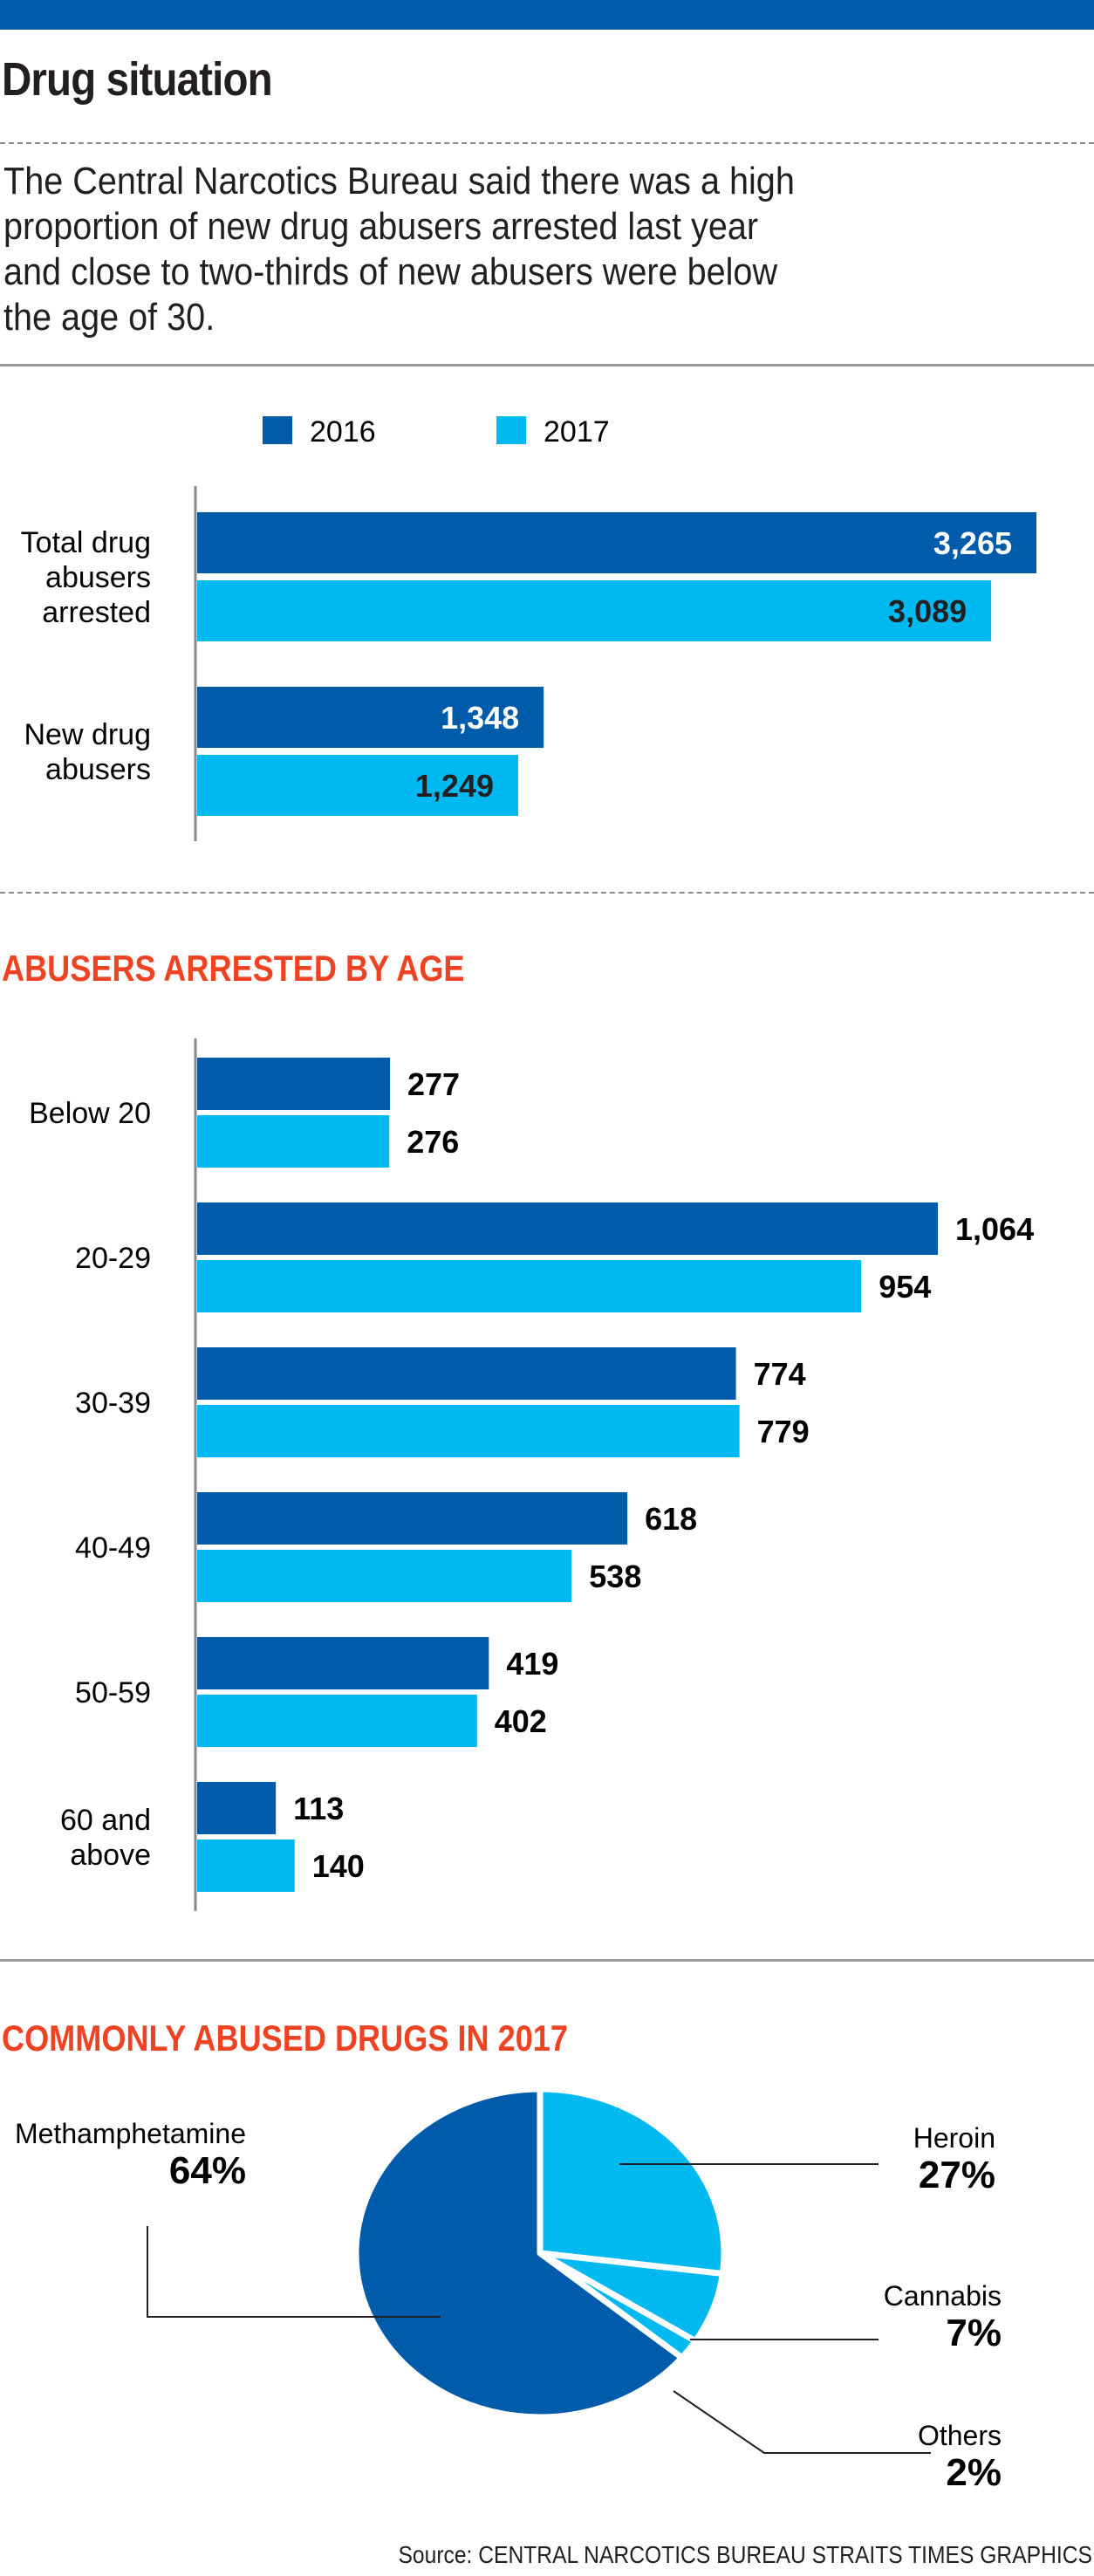  Describe the element at coordinates (615, 1576) in the screenshot. I see `data-label: 538` at that location.